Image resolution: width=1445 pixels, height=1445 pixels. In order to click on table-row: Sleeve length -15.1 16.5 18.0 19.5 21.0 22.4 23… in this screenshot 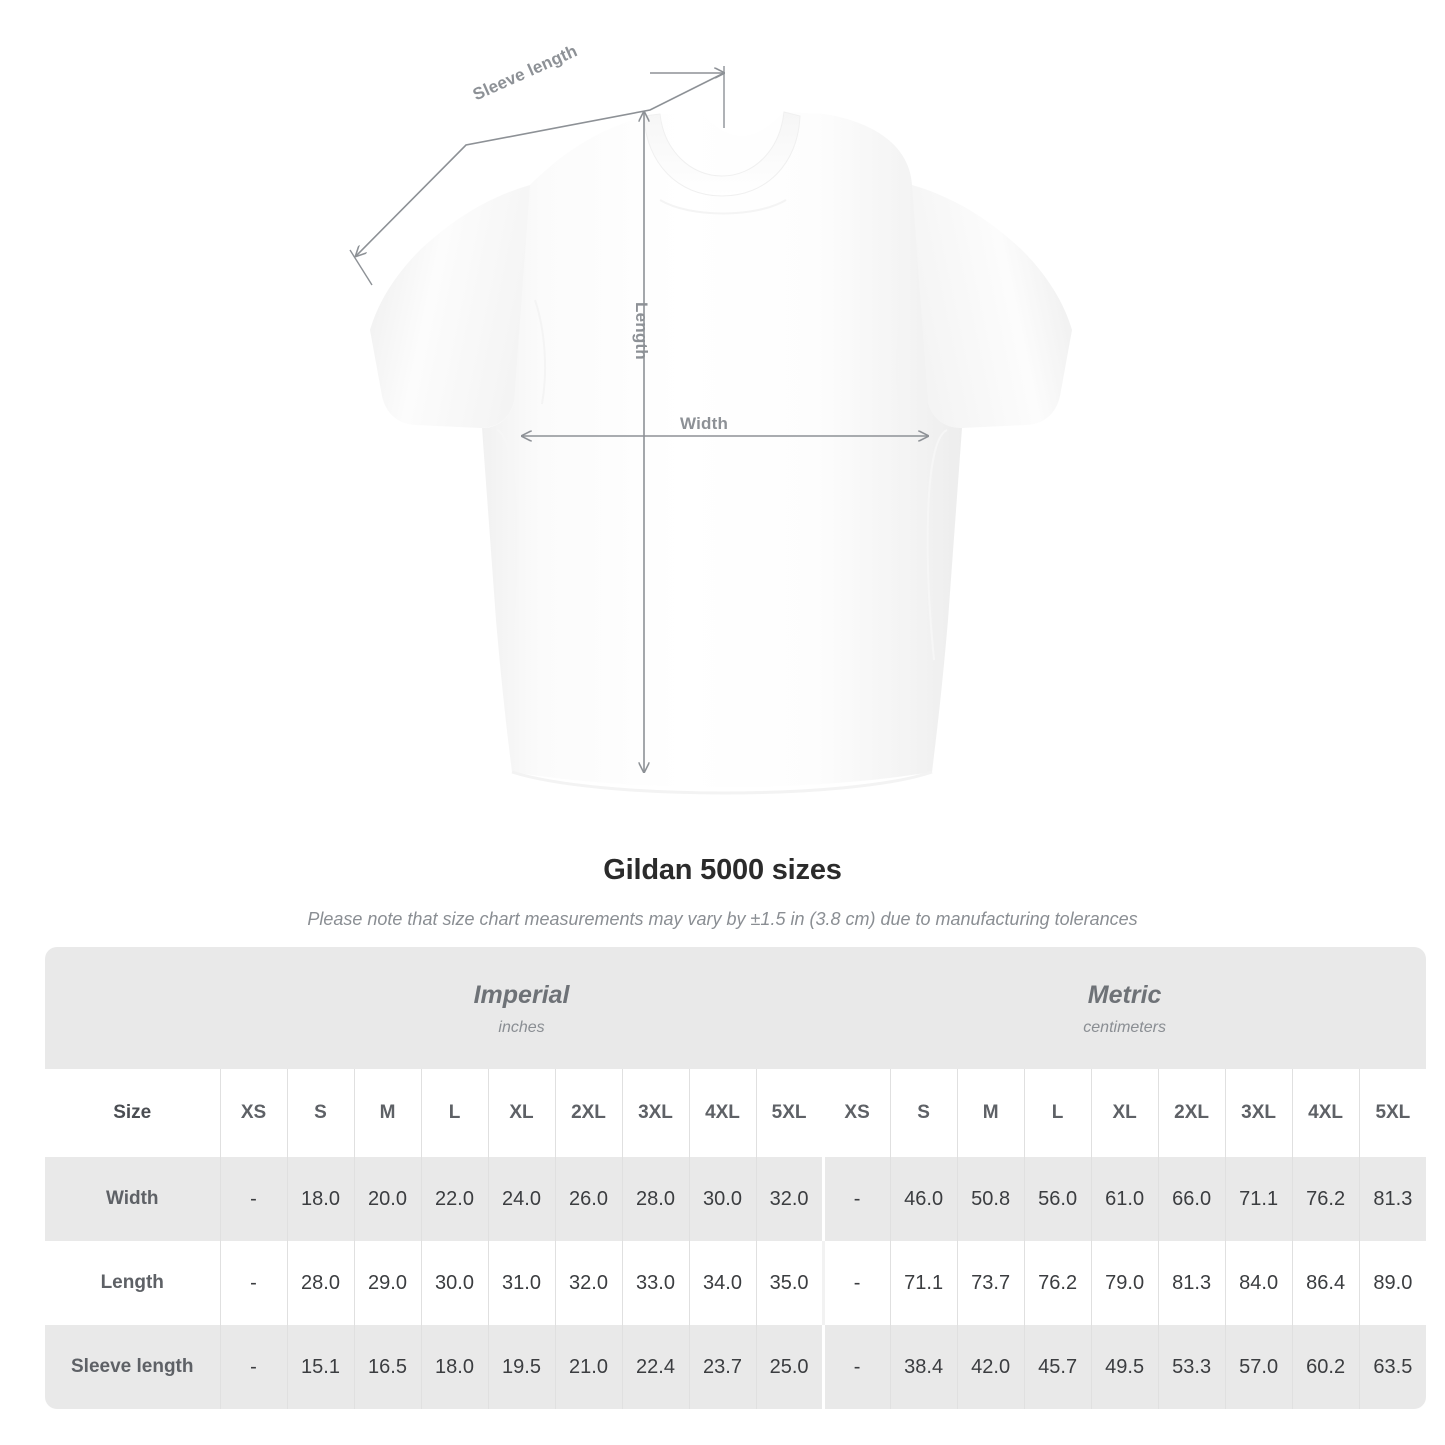, I will do `click(736, 1367)`.